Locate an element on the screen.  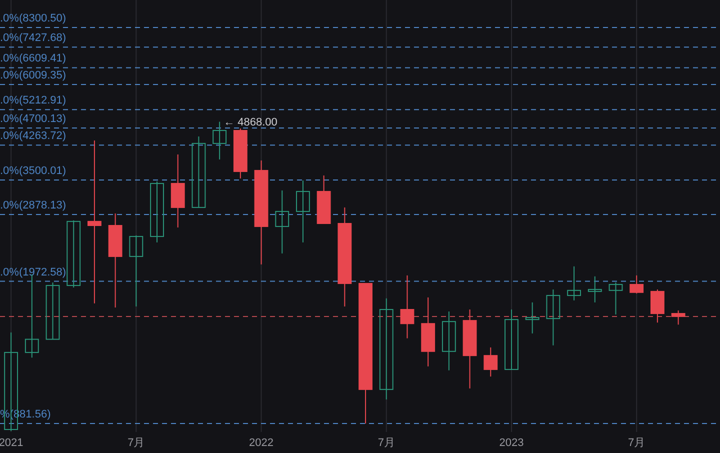
ref-line-label: .0%(3500.01) is located at coordinates (33, 171).